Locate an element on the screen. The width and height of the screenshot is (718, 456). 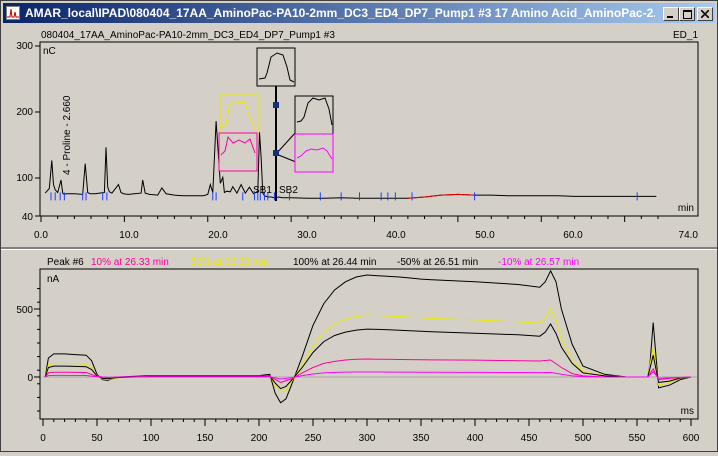
peak-zoom-box-magenta is located at coordinates (314, 153).